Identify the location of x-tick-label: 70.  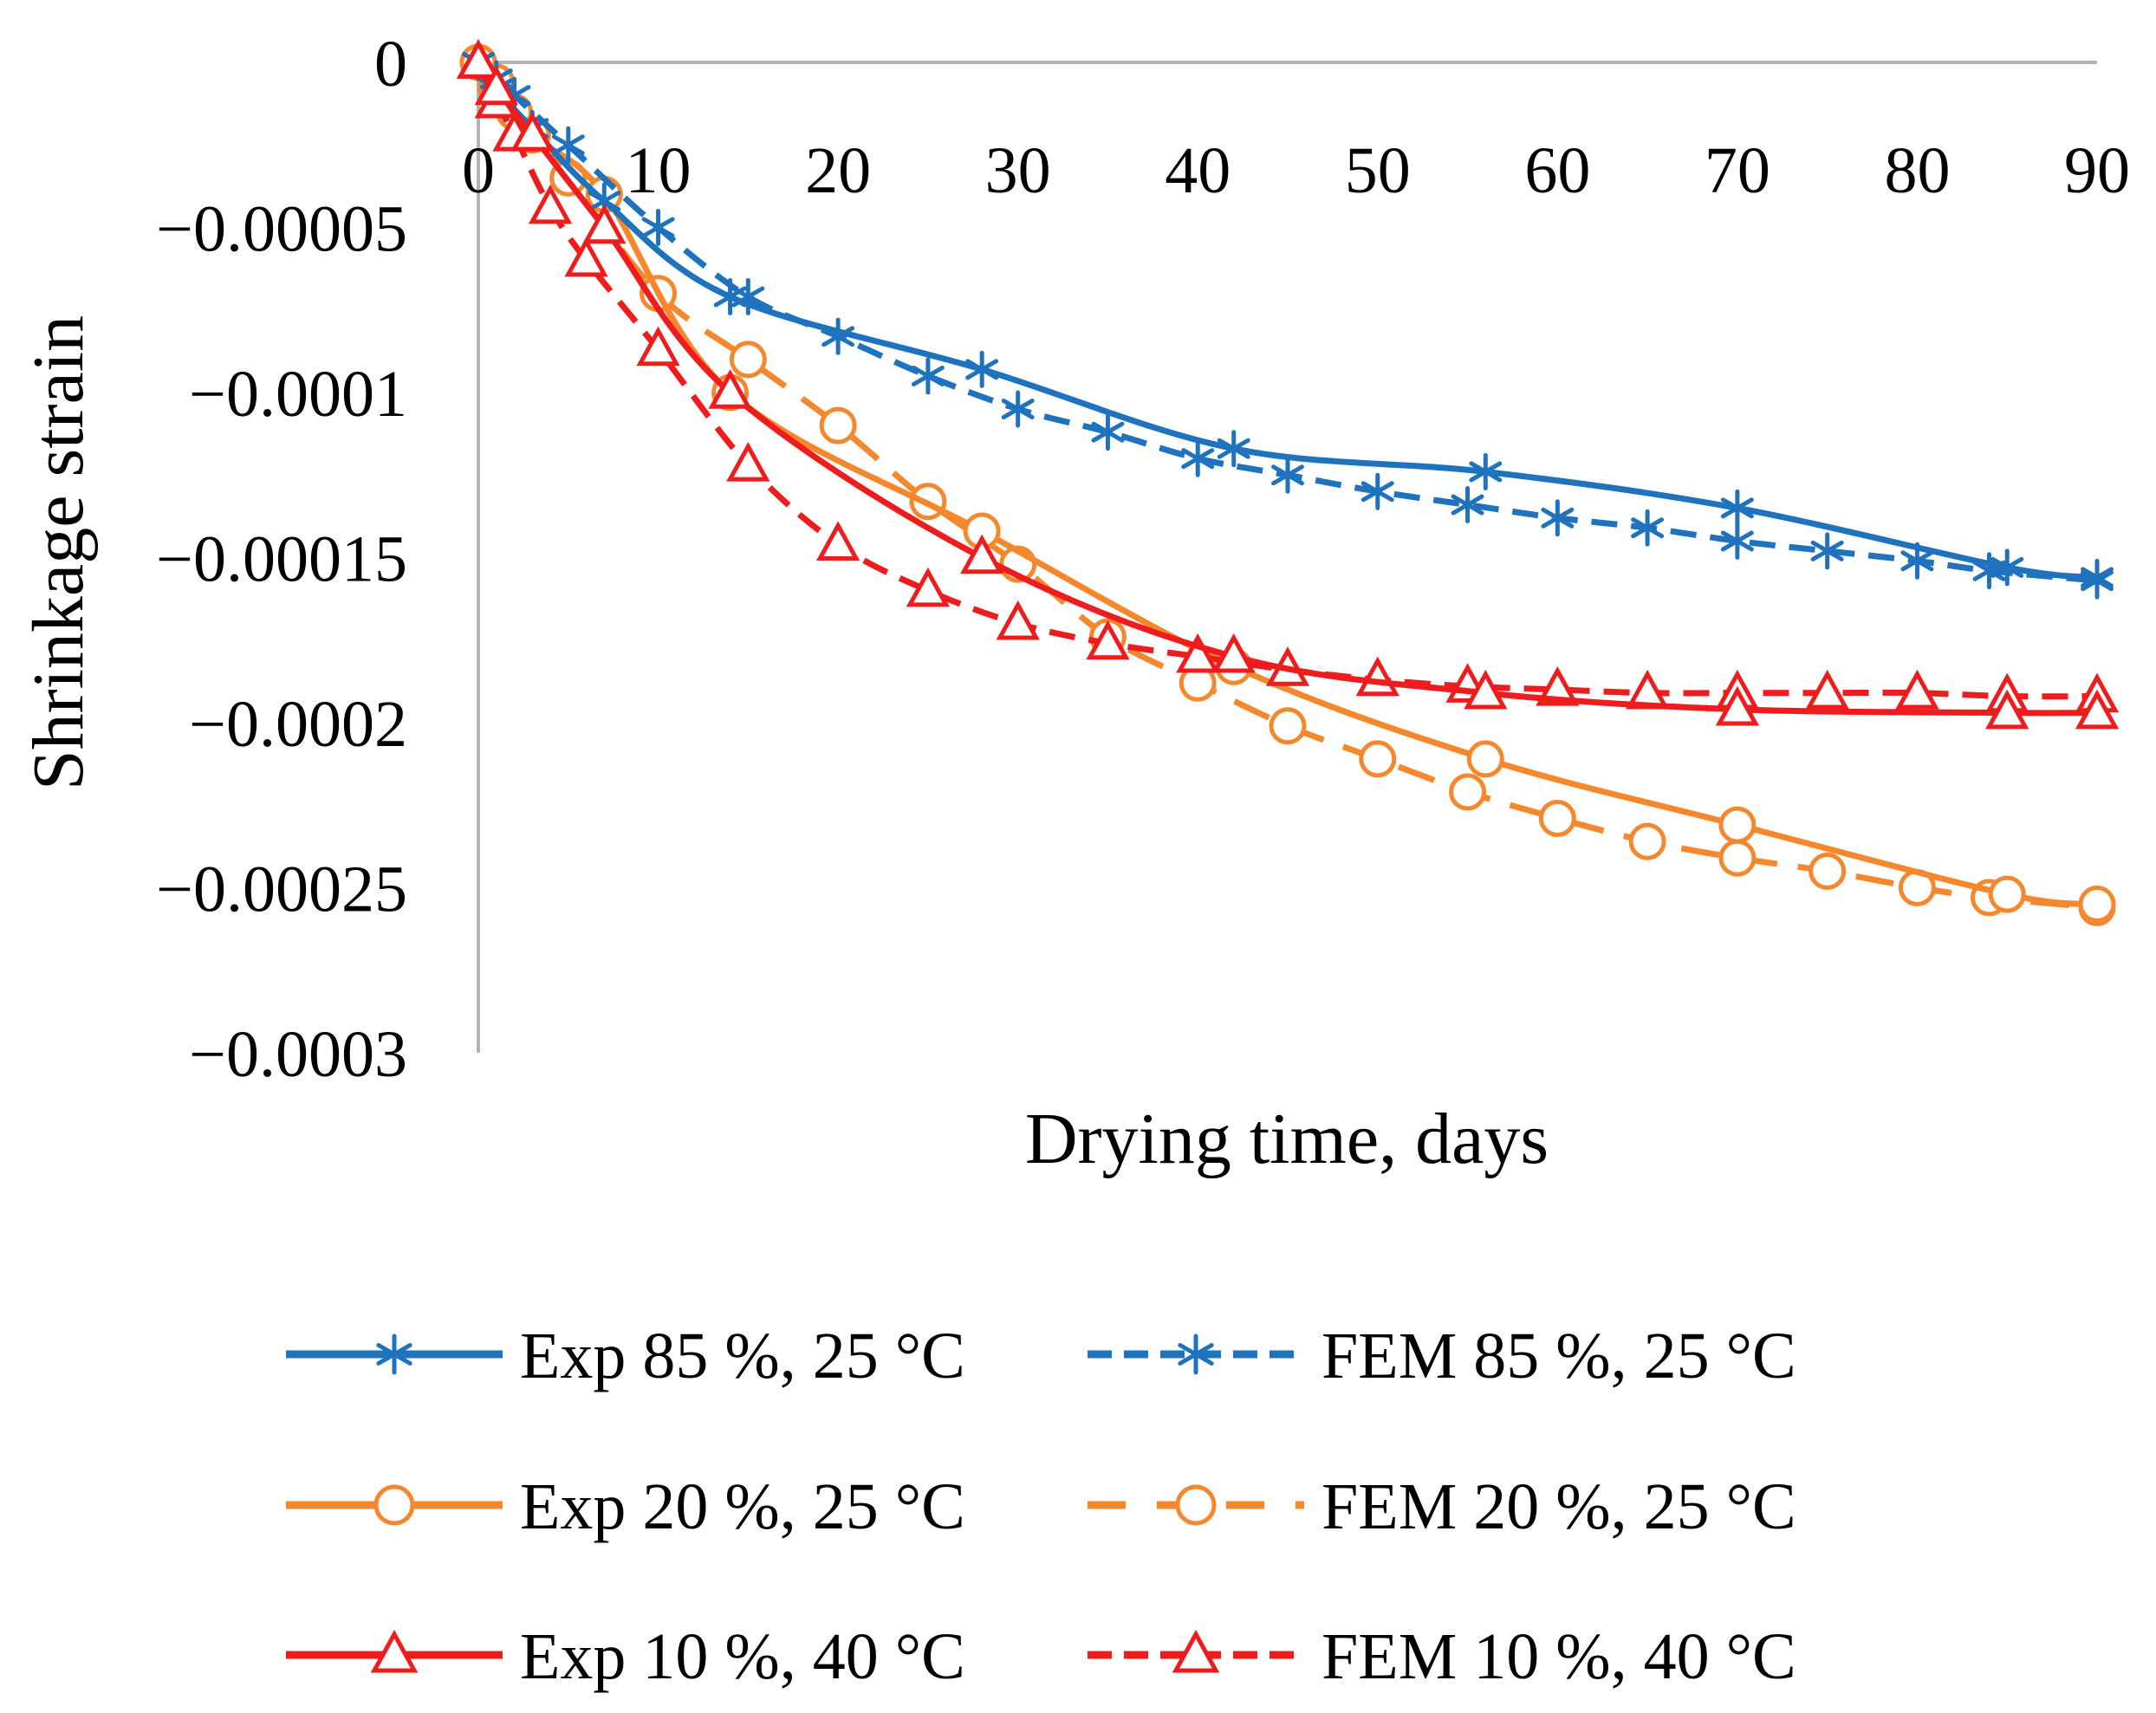
(1737, 170).